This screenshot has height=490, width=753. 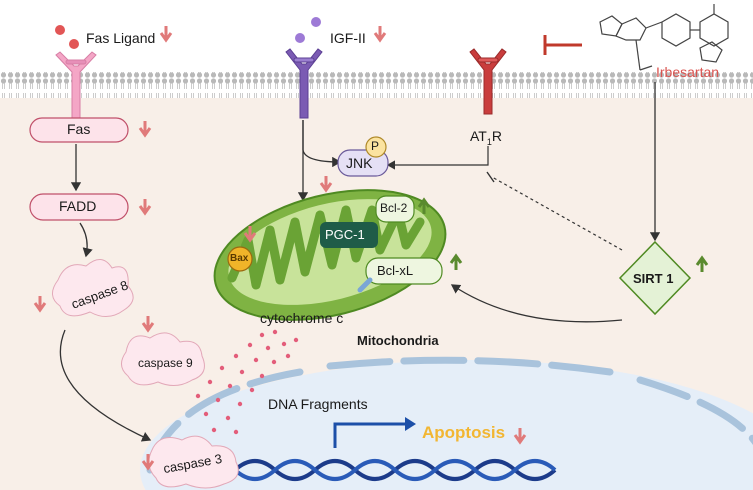 What do you see at coordinates (398, 340) in the screenshot?
I see `mitochondria-label: Mitochondria` at bounding box center [398, 340].